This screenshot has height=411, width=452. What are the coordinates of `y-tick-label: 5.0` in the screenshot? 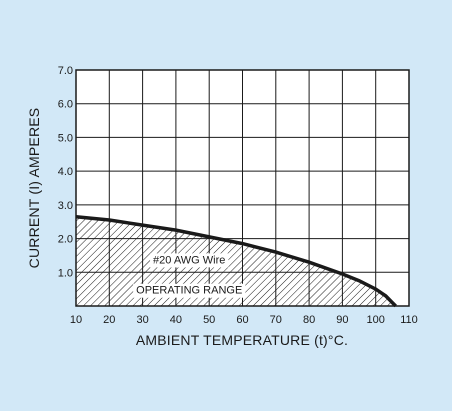 It's located at (65, 138).